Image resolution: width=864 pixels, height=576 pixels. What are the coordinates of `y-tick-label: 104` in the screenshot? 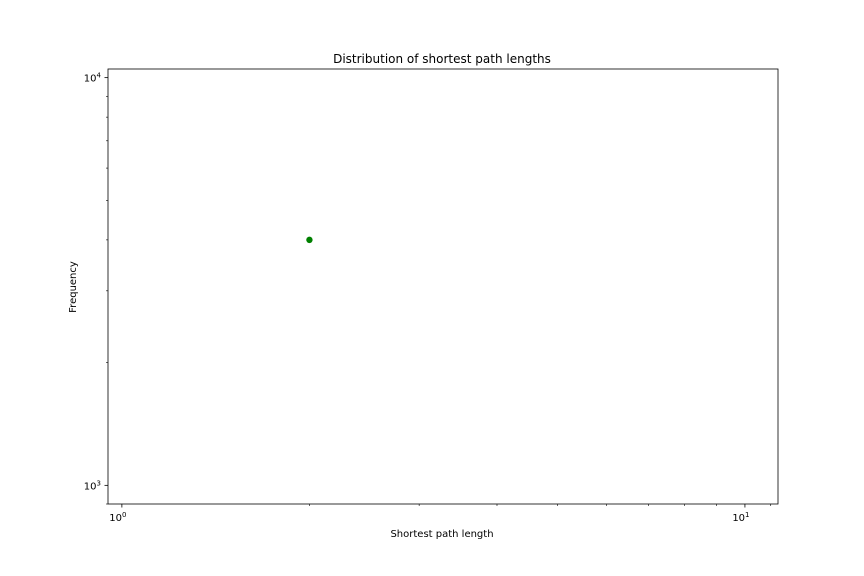 It's located at (93, 78).